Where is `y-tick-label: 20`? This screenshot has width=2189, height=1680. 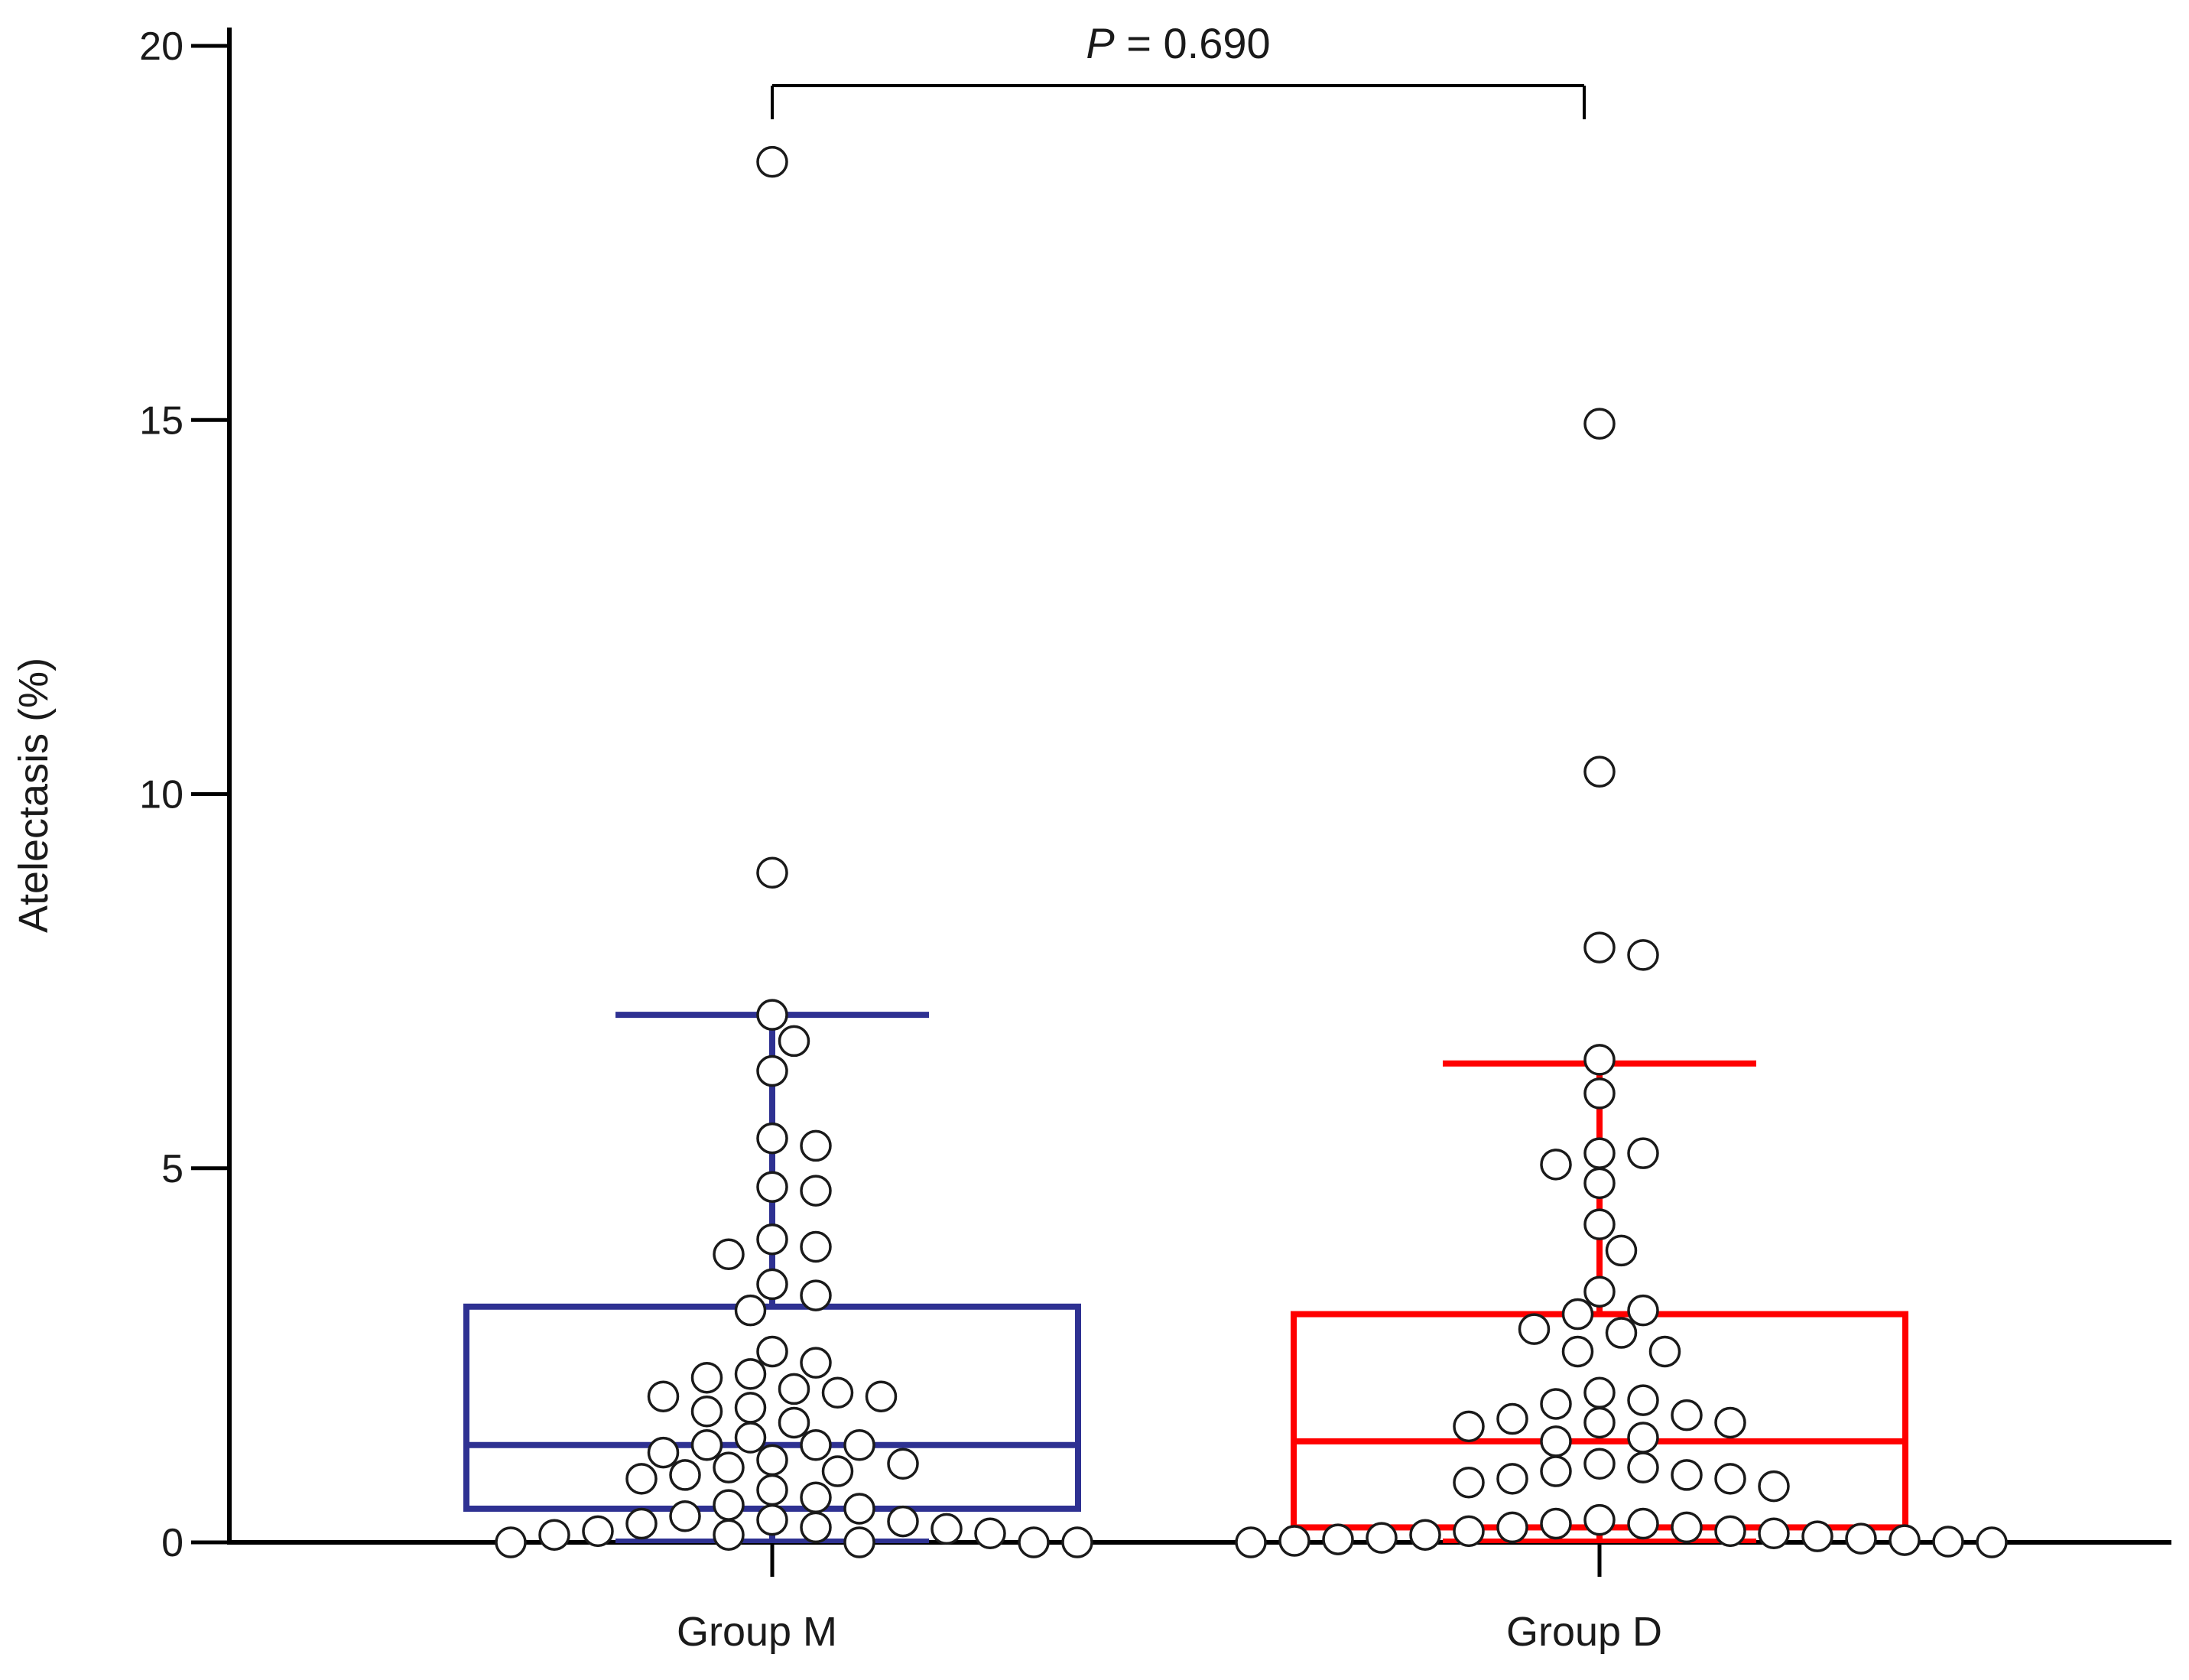 y-tick-label: 20 is located at coordinates (161, 46).